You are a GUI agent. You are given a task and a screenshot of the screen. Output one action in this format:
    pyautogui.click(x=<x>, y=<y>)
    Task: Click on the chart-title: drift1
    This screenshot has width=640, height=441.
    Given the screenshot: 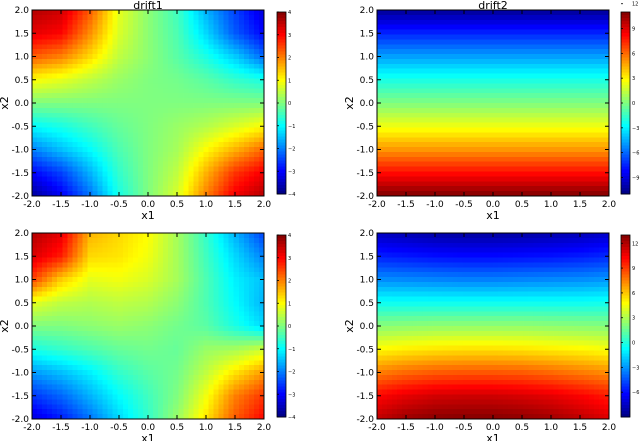 What is the action you would take?
    pyautogui.click(x=148, y=6)
    